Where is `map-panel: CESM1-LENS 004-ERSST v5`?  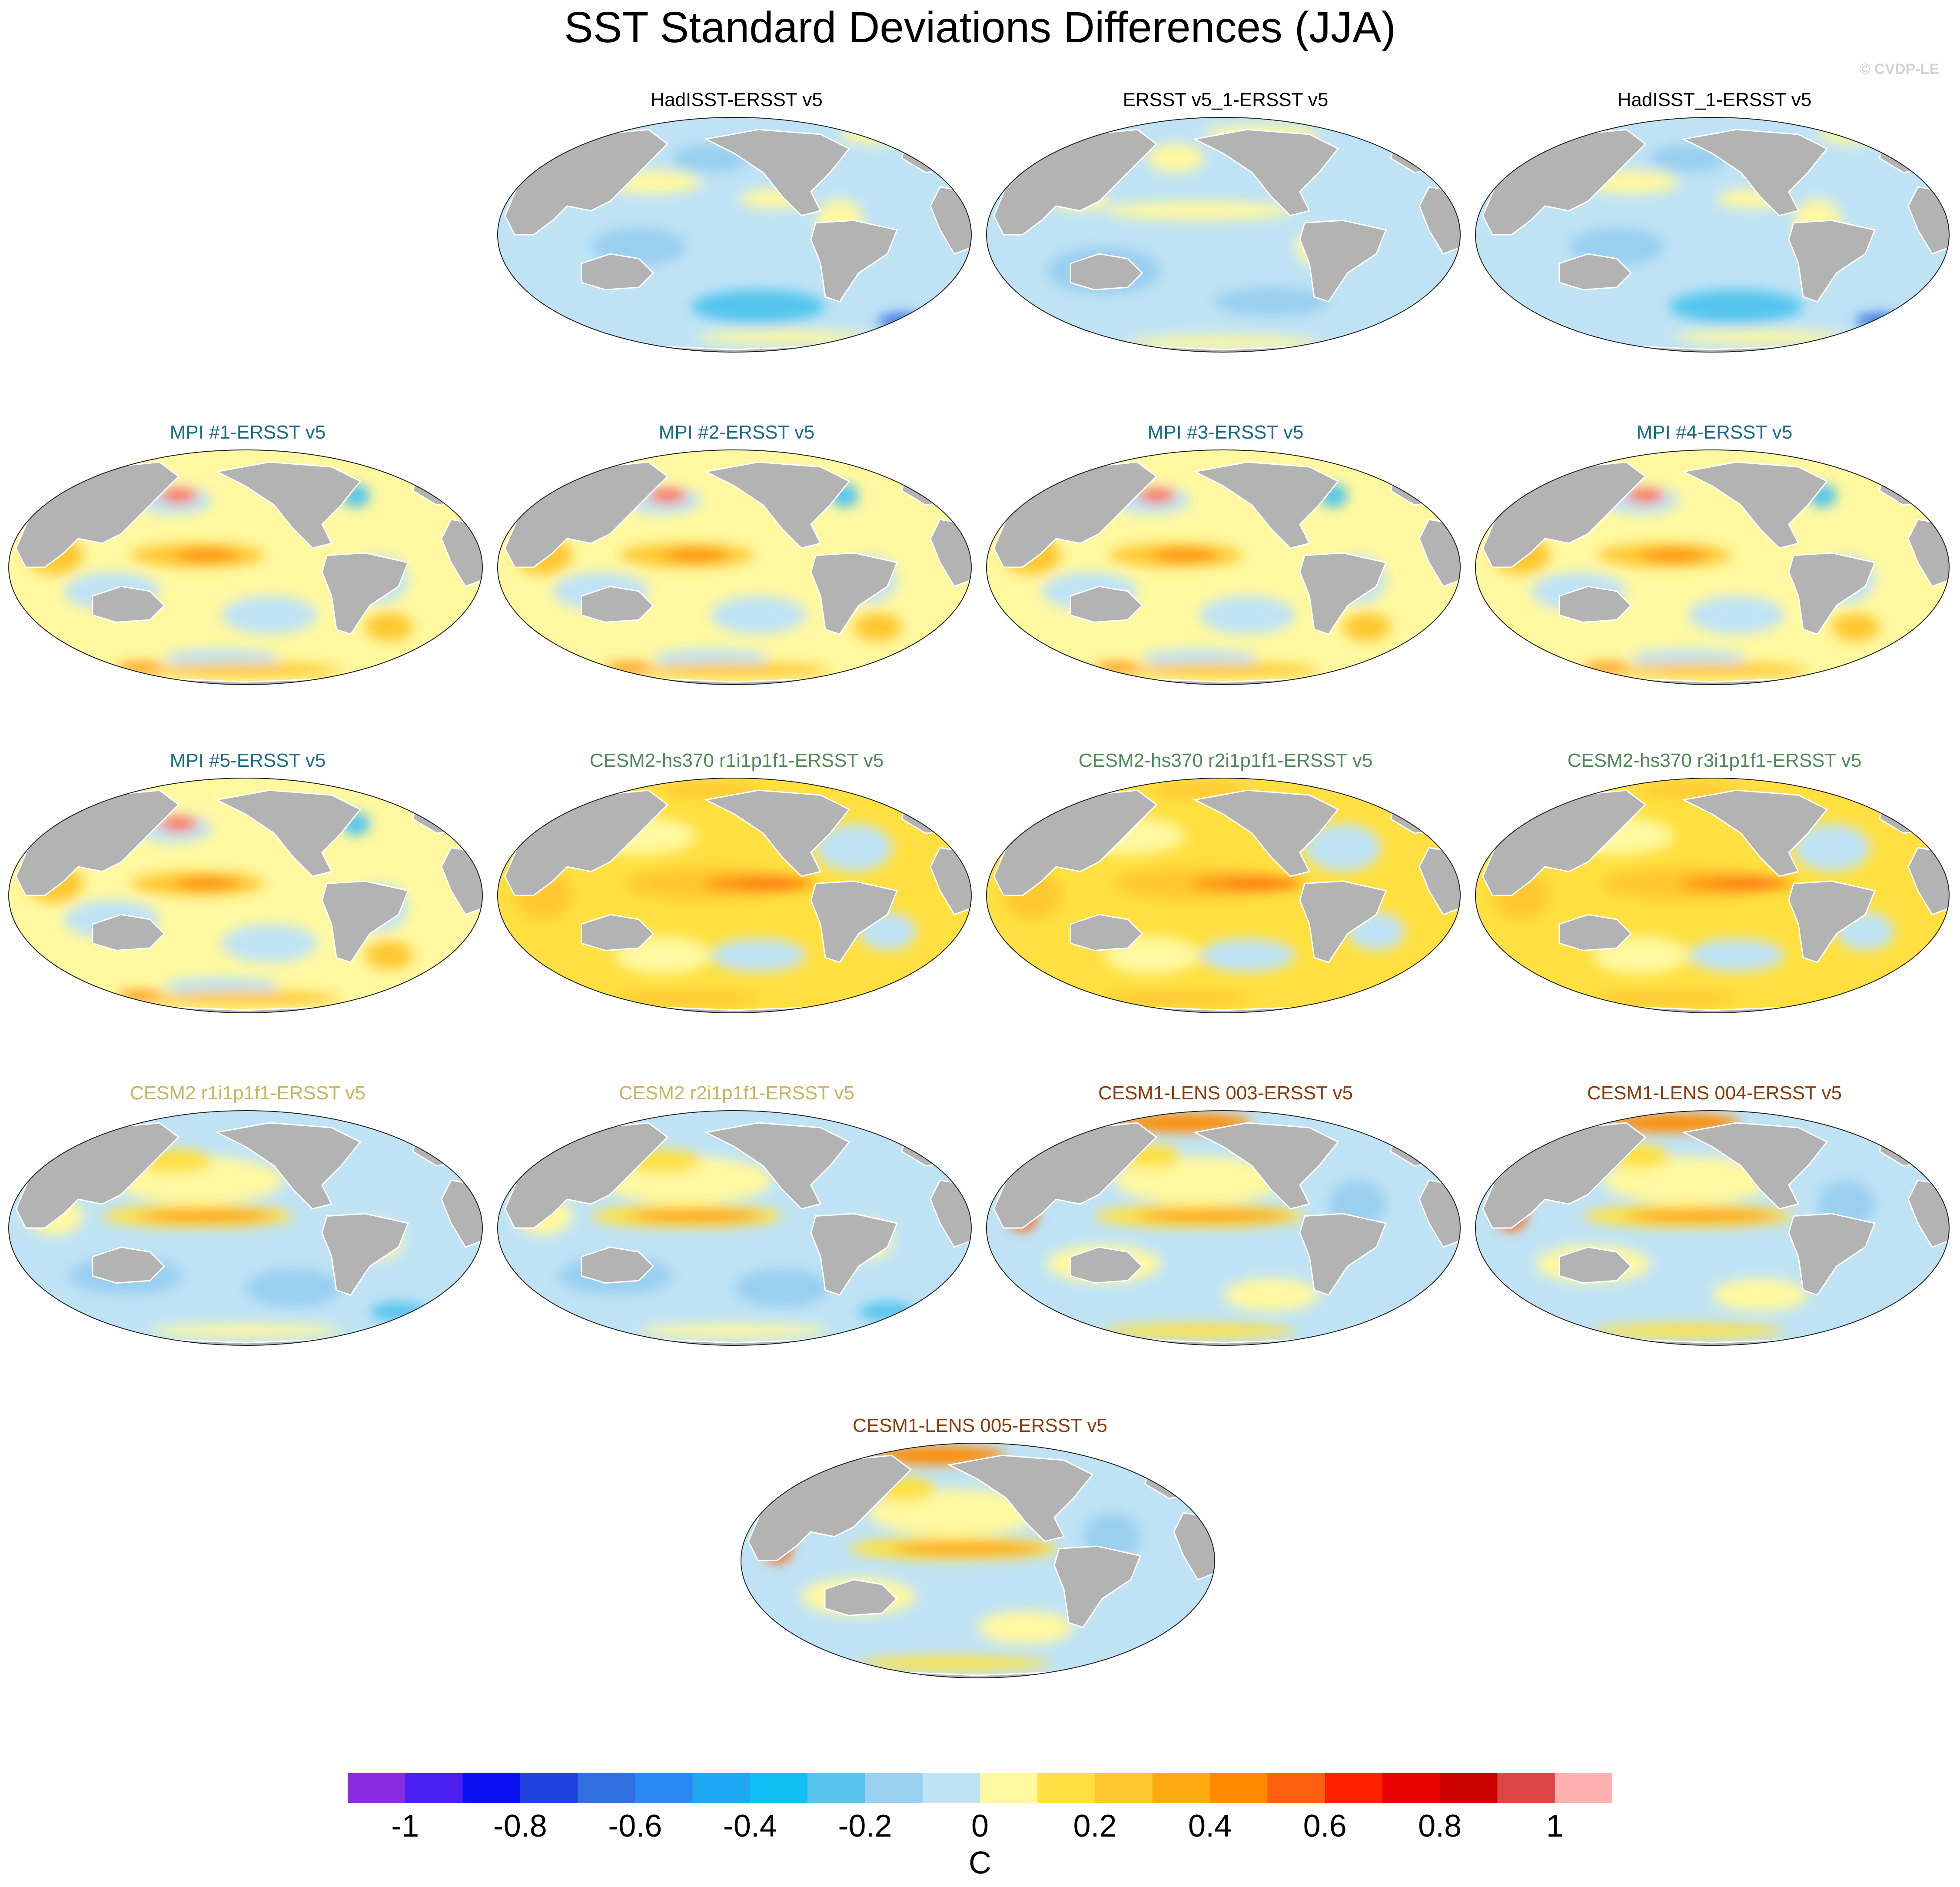 map-panel: CESM1-LENS 004-ERSST v5 is located at coordinates (1714, 1245).